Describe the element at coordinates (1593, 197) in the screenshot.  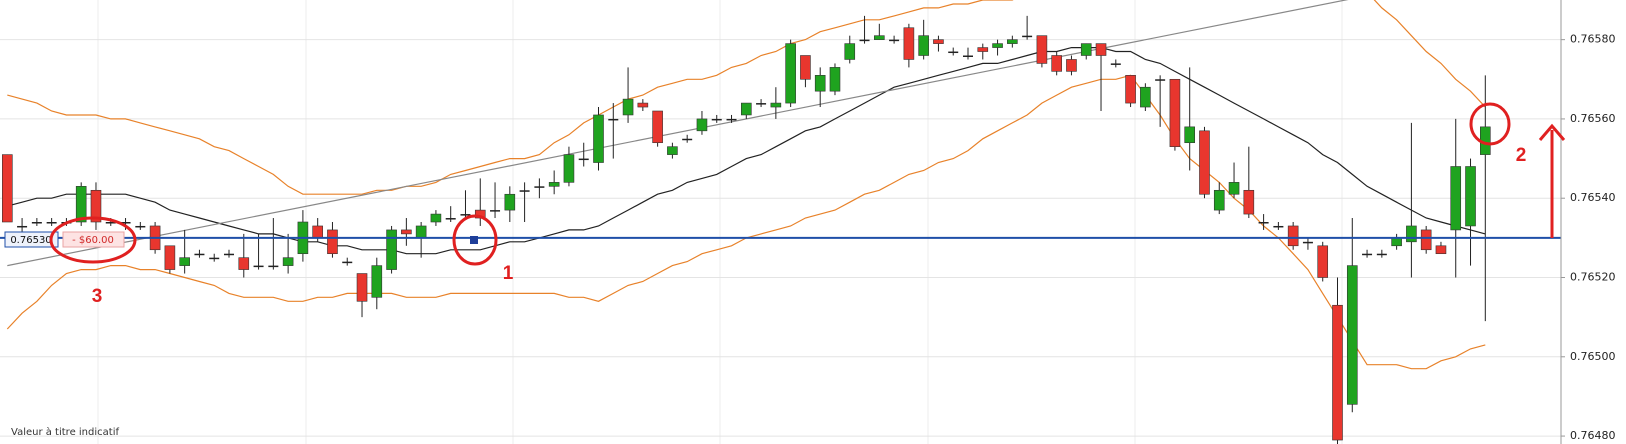
I see `y-tick-label: 0.76540` at that location.